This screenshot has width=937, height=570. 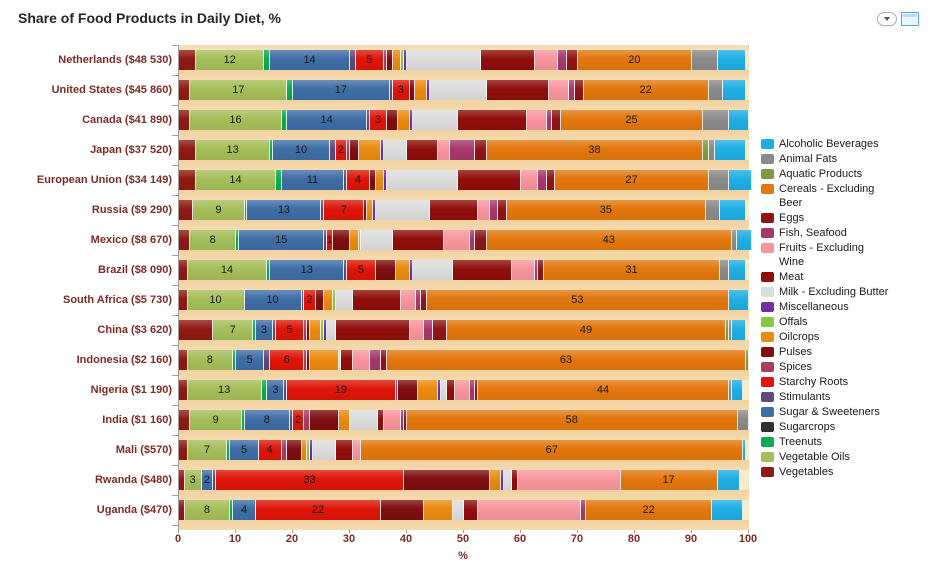 What do you see at coordinates (910, 19) in the screenshot?
I see `window-button` at bounding box center [910, 19].